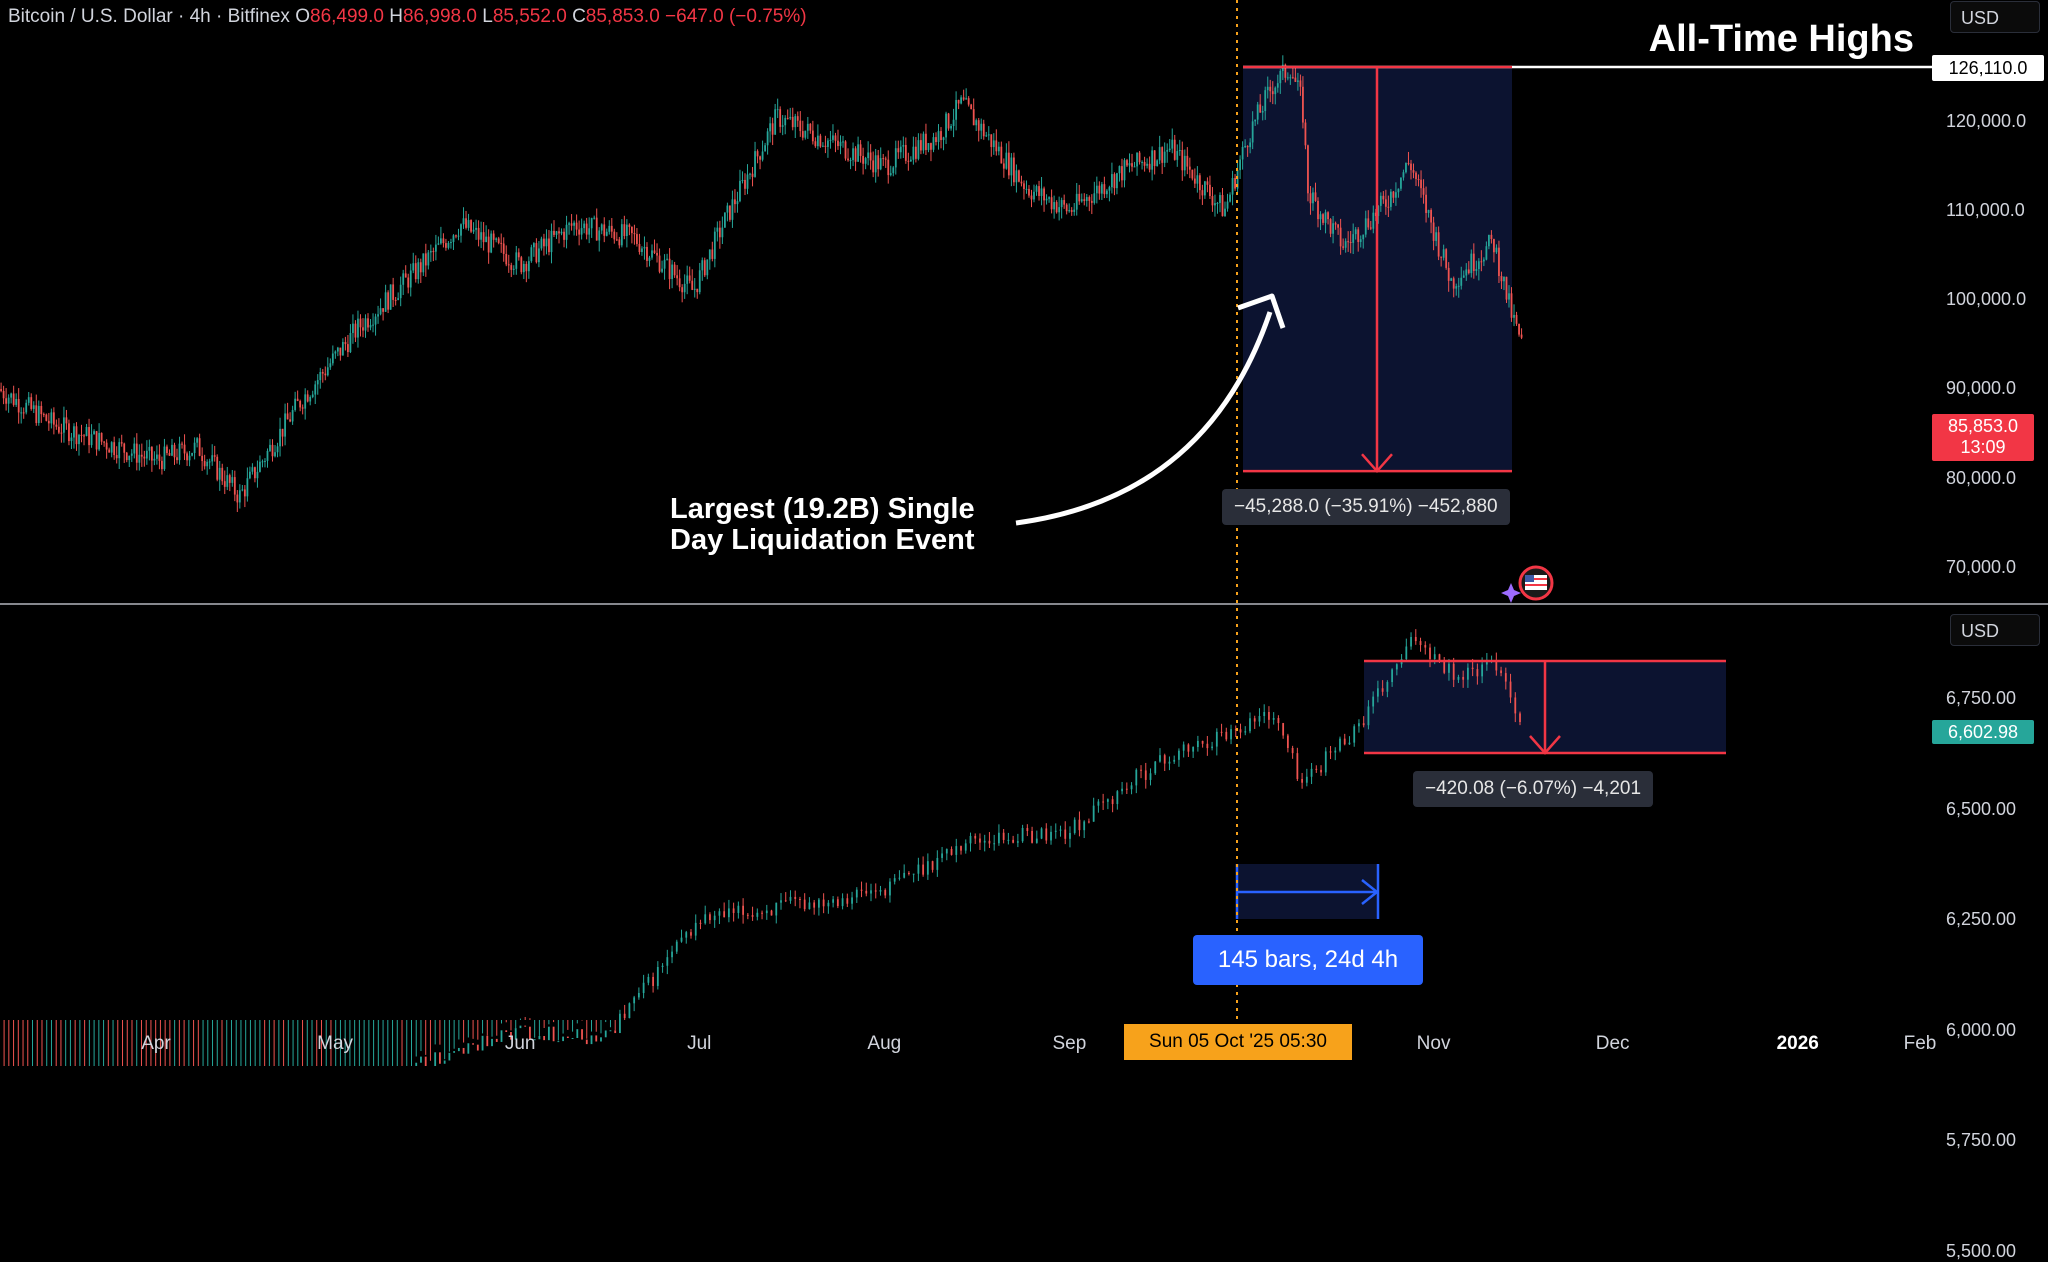 The width and height of the screenshot is (2048, 1262). Describe the element at coordinates (736, 16) in the screenshot. I see `change-value: −647.0 (−0.75%)` at that location.